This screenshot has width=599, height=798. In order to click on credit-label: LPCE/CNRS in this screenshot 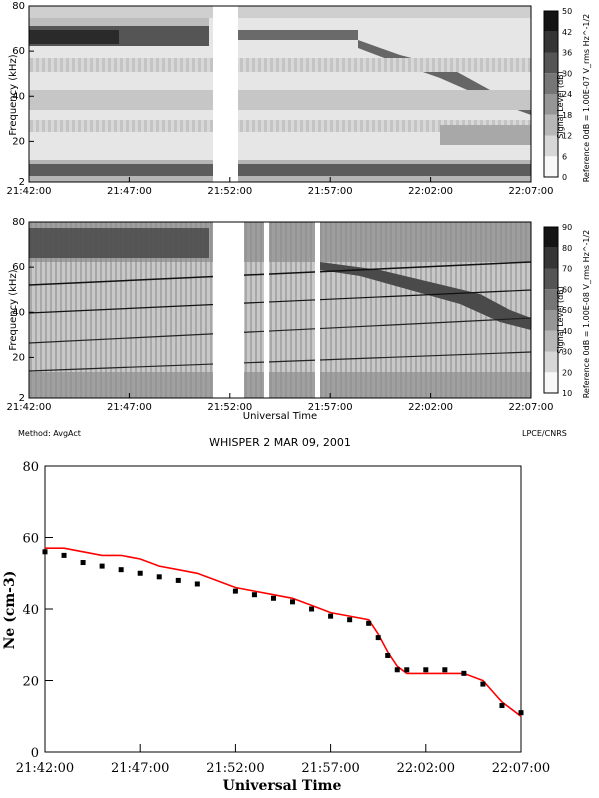, I will do `click(544, 433)`.